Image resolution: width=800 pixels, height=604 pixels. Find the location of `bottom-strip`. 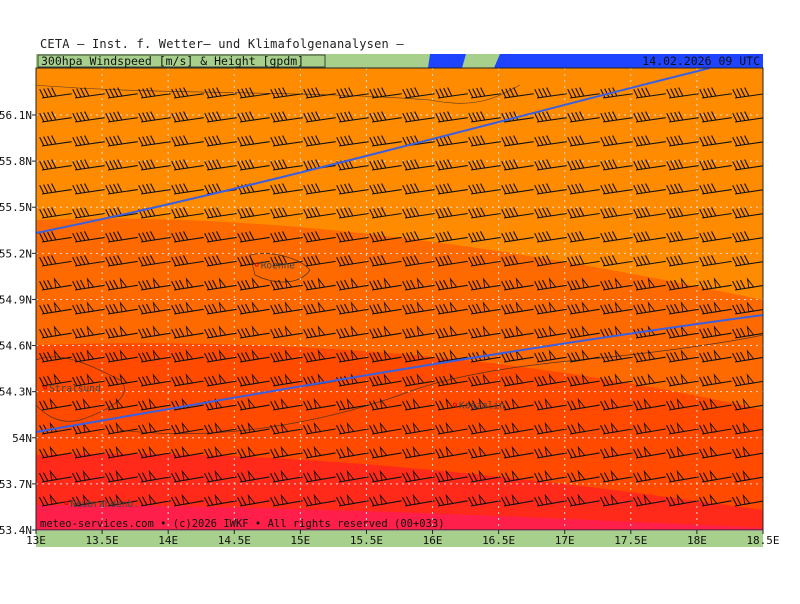

bottom-strip is located at coordinates (399, 539).